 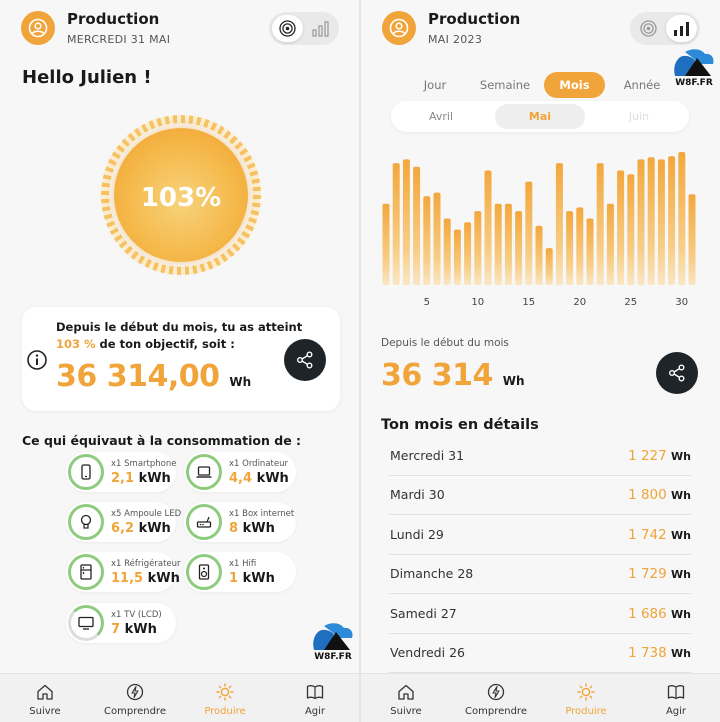 I want to click on book-icon, so click(x=315, y=692).